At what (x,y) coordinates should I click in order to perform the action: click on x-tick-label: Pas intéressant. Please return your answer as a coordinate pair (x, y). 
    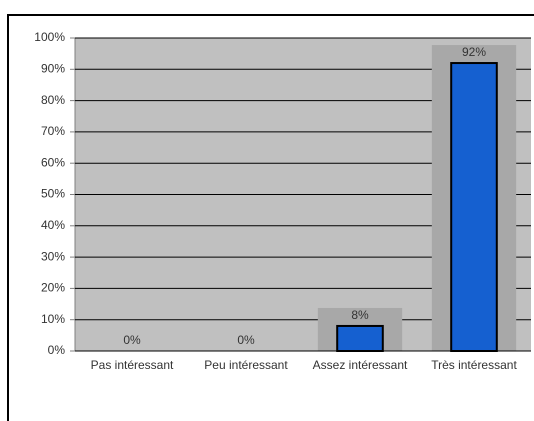
    Looking at the image, I should click on (132, 365).